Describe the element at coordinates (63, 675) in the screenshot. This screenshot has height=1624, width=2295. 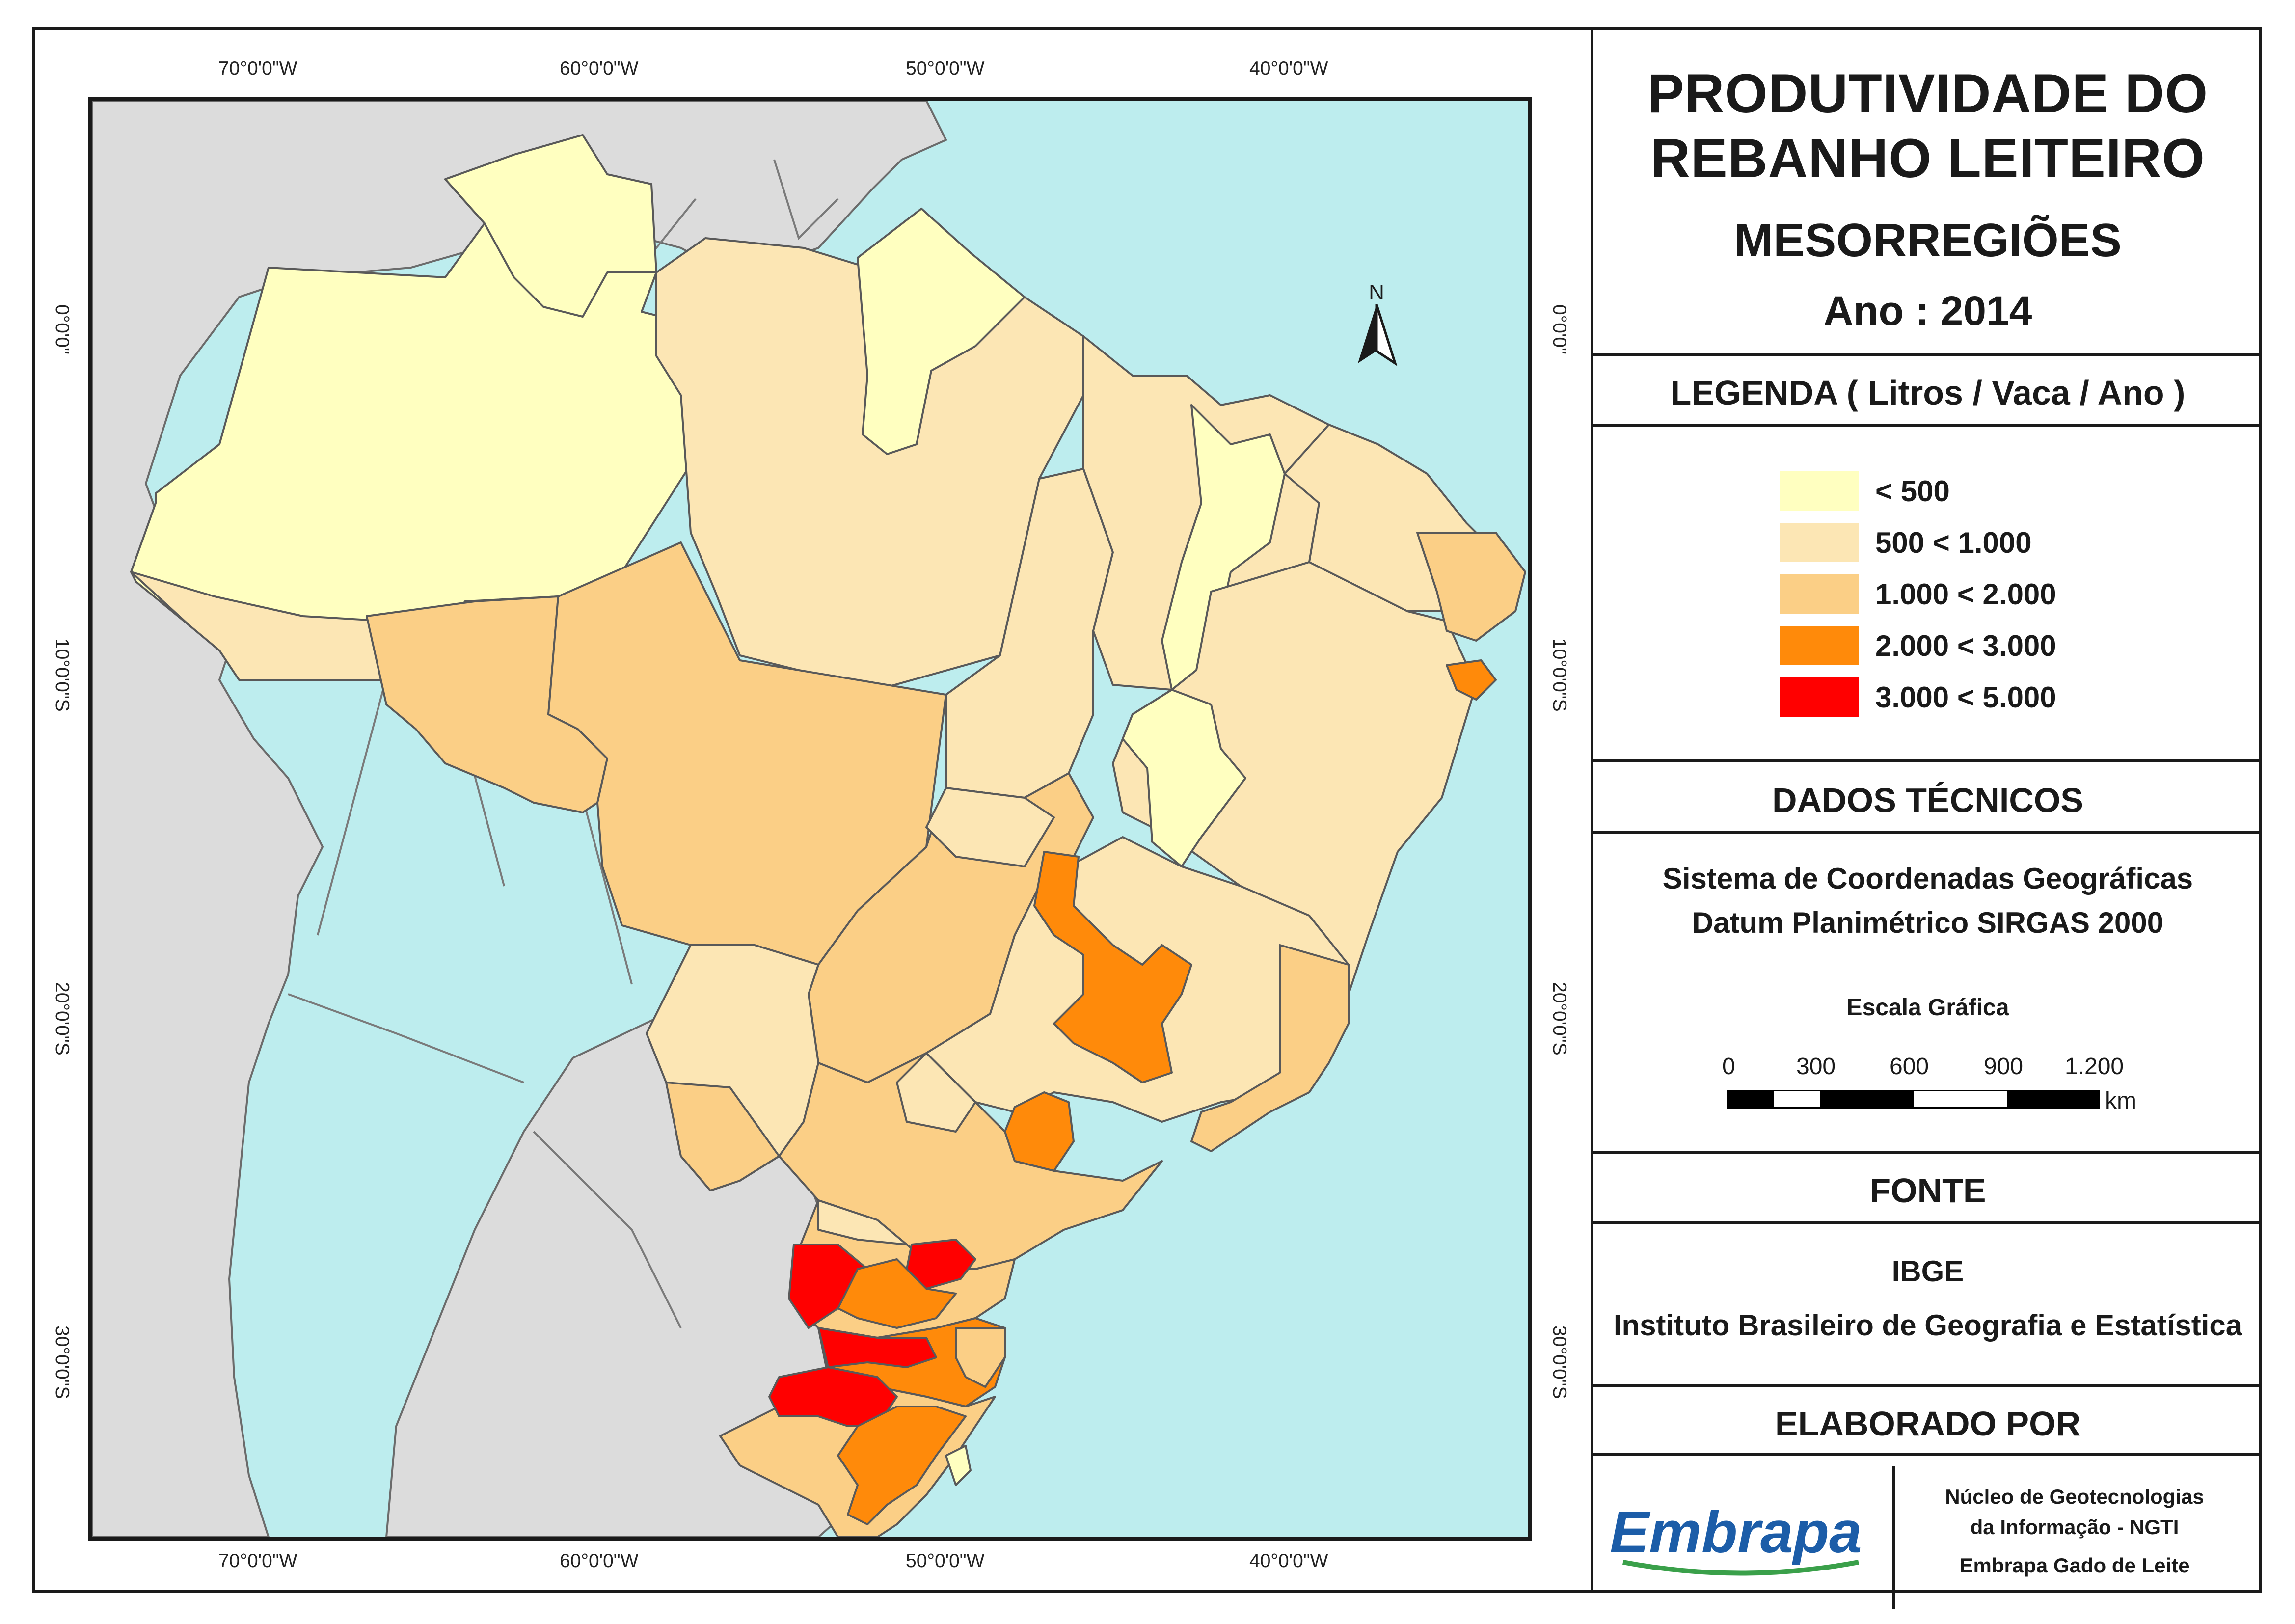
I see `lat-label-left-2: 10°0'0"S` at that location.